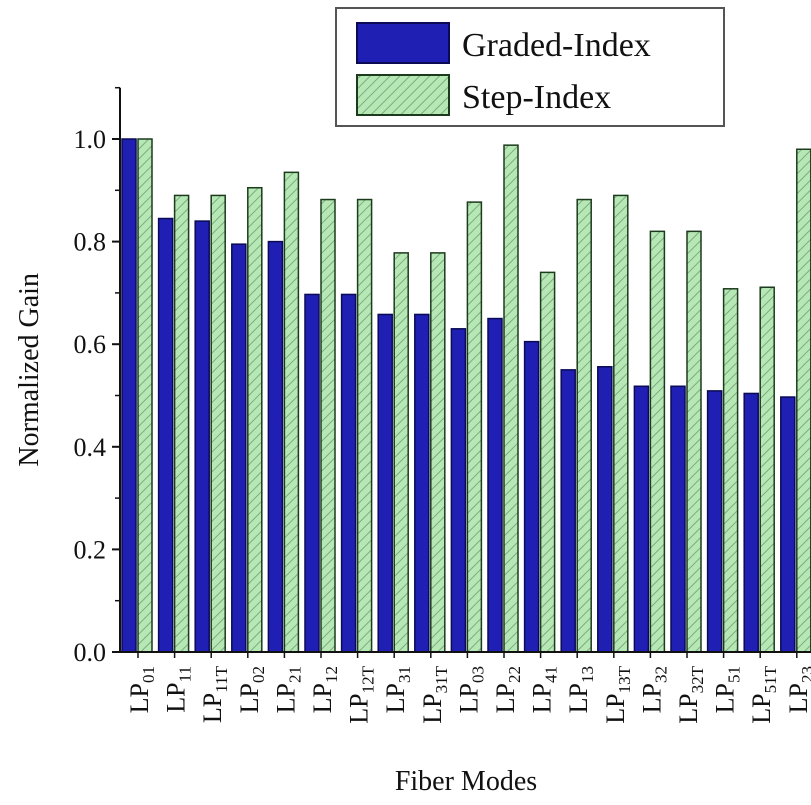 The height and width of the screenshot is (805, 811). Describe the element at coordinates (621, 423) in the screenshot. I see `bar-step-index-13T` at that location.